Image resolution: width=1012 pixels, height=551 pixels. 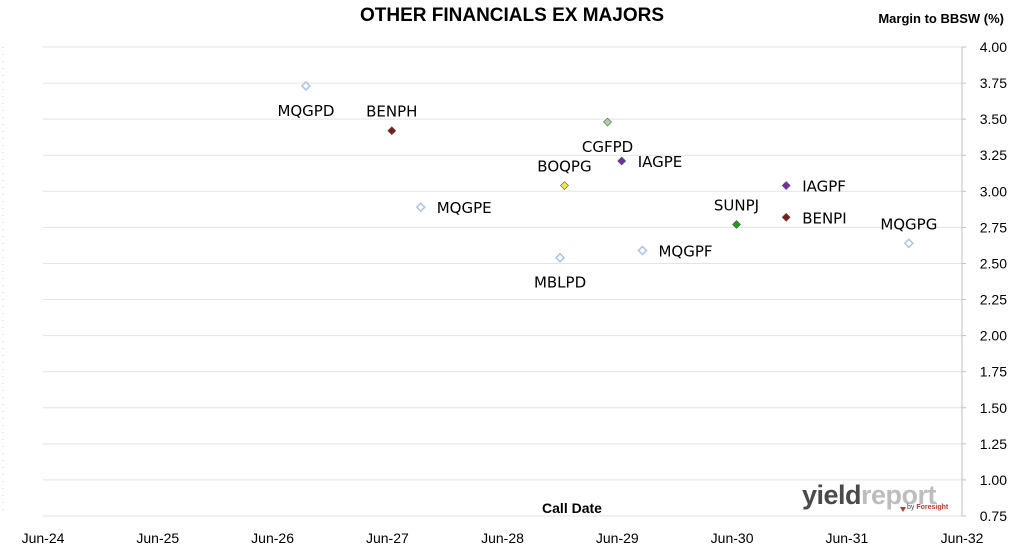 I want to click on marker-mblpd, so click(x=560, y=257).